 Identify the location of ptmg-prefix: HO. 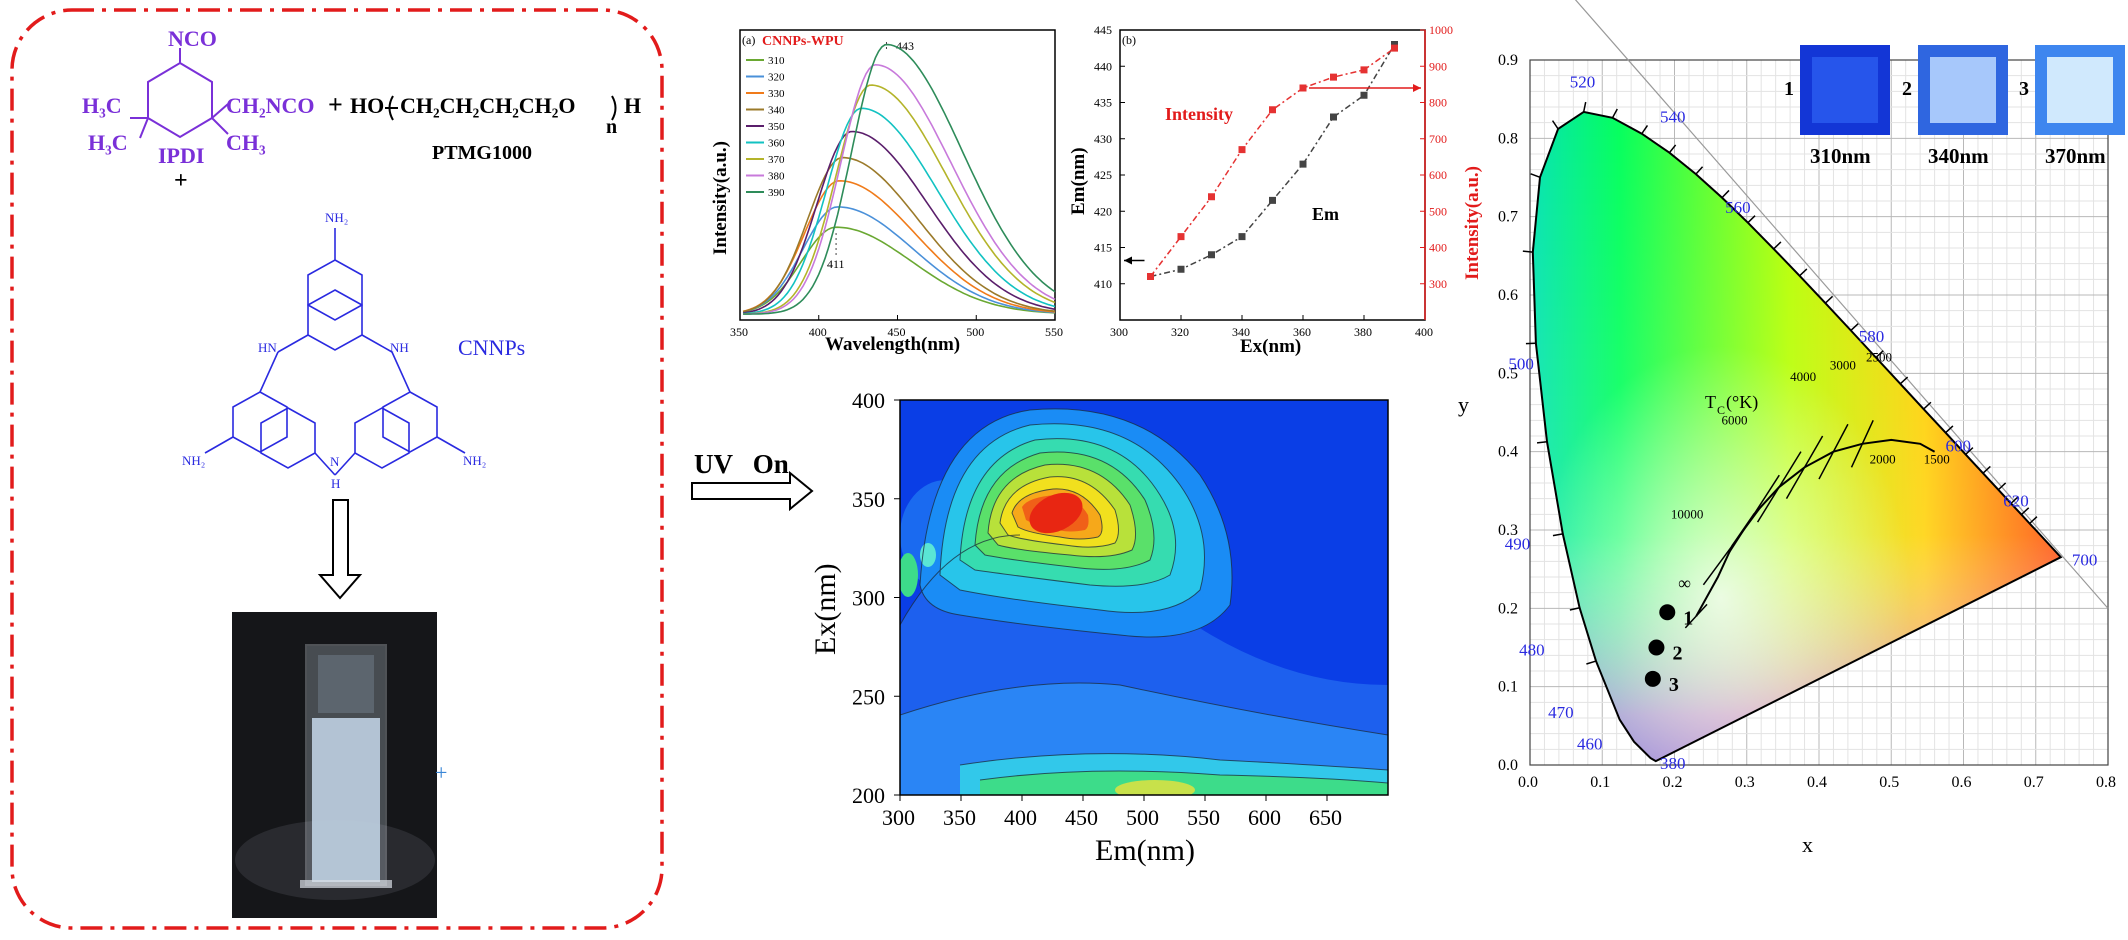
(367, 105).